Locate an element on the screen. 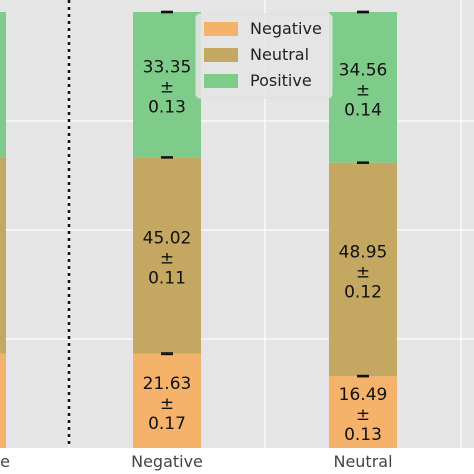 The image size is (474, 474). legend-swatch-neutral is located at coordinates (221, 55).